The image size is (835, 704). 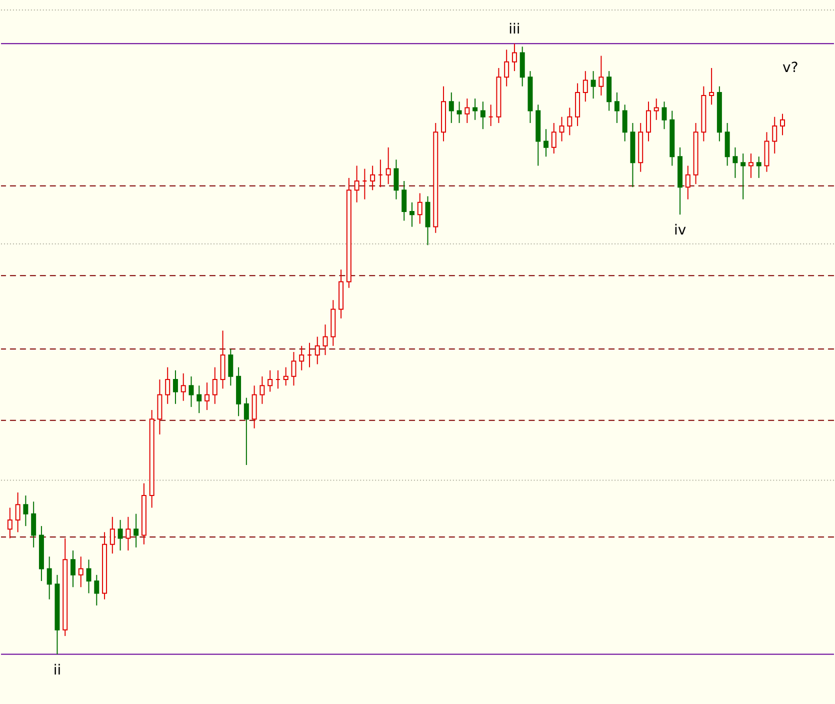 What do you see at coordinates (514, 30) in the screenshot?
I see `annotation: iii` at bounding box center [514, 30].